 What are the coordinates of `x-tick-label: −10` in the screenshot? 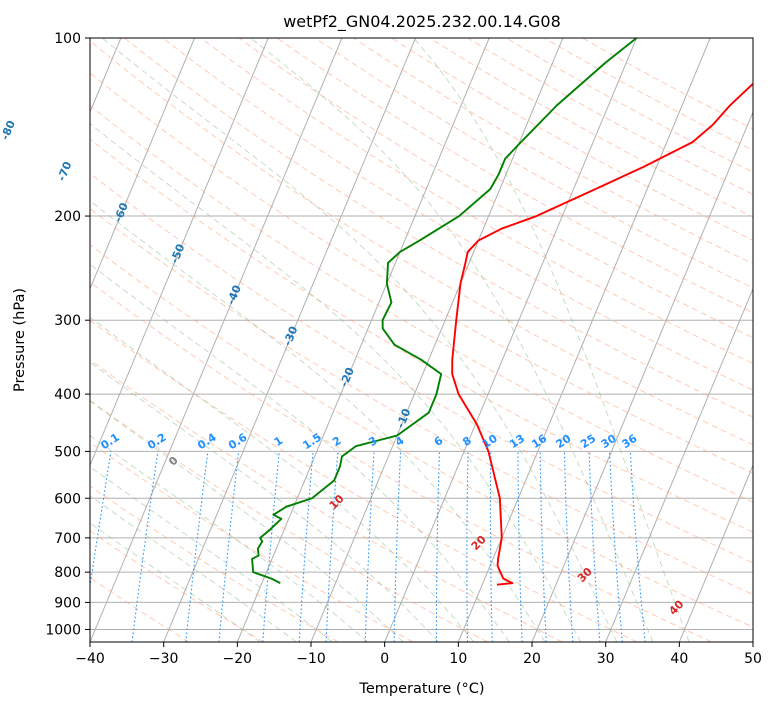 It's located at (311, 659).